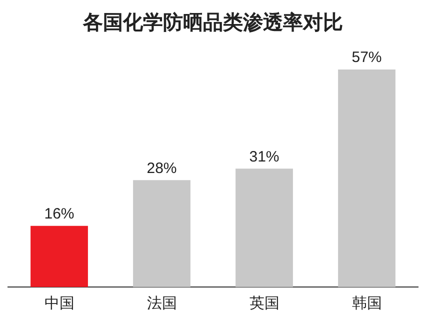 The width and height of the screenshot is (426, 327). I want to click on chart-title: 各国化学防晒品类渗透率对比, so click(213, 22).